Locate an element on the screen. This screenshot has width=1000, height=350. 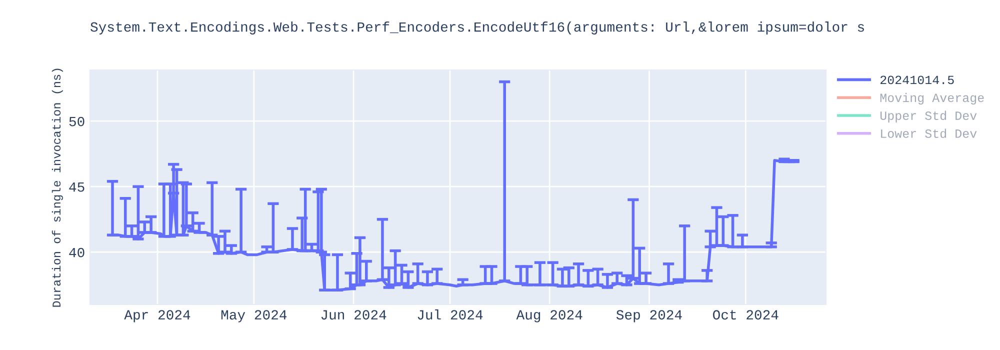
y-tick-label: 40 is located at coordinates (76, 253).